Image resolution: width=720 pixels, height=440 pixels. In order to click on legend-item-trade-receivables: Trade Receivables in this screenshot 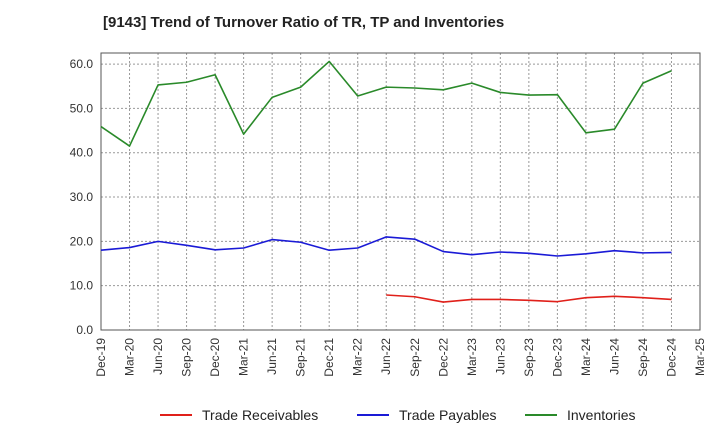, I will do `click(239, 415)`.